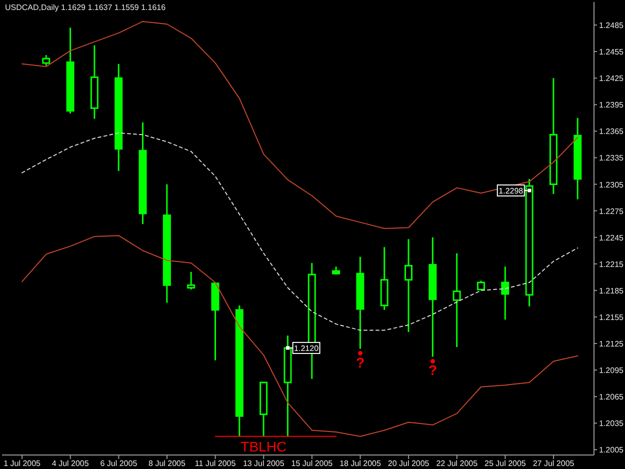 This screenshot has height=469, width=625. What do you see at coordinates (611, 25) in the screenshot?
I see `y-tick-label: 1.2485` at bounding box center [611, 25].